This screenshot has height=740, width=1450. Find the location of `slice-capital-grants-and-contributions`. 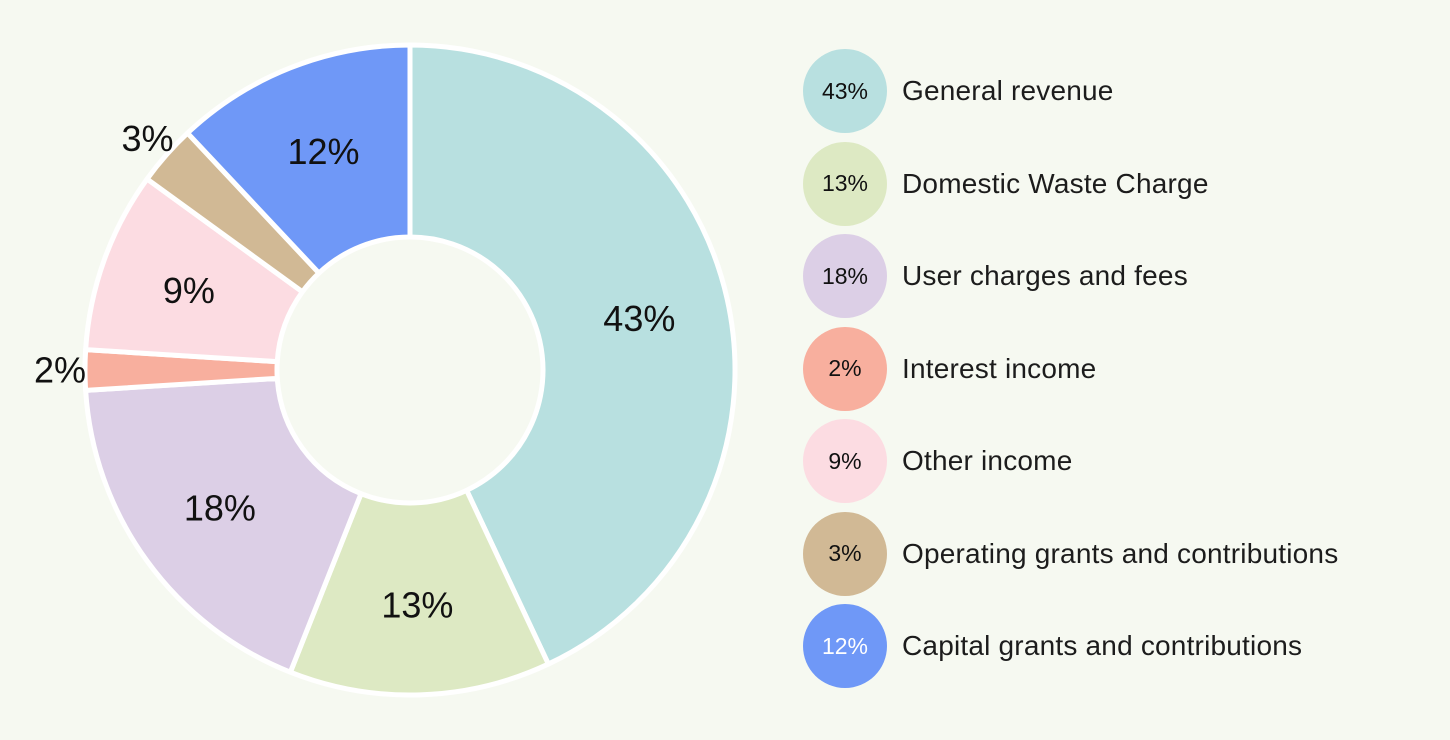

slice-capital-grants-and-contributions is located at coordinates (299, 159).